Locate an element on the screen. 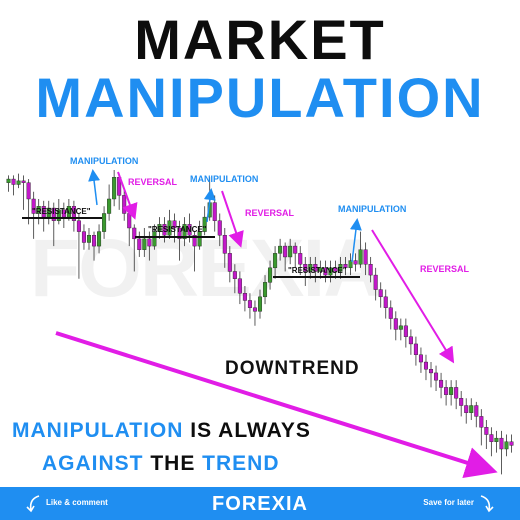 This screenshot has height=520, width=520. reversal-label-3: REVERSAL is located at coordinates (445, 269).